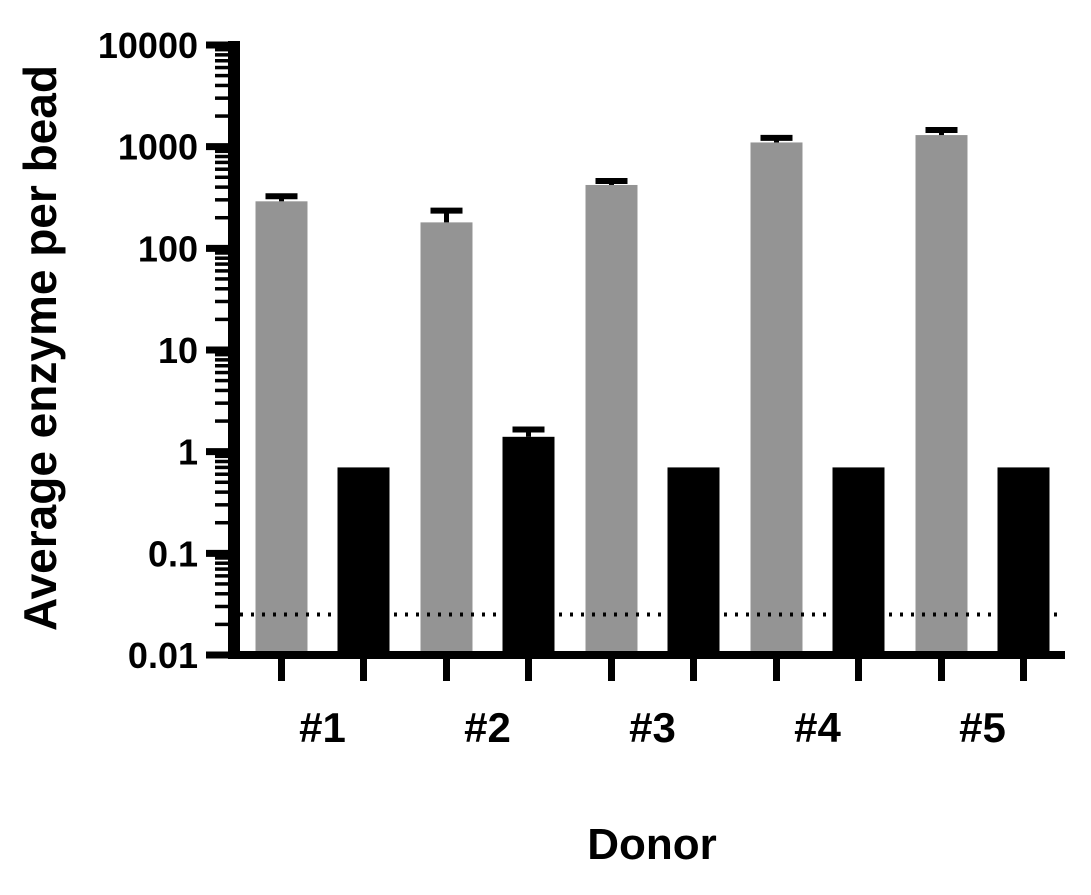  Describe the element at coordinates (1023, 561) in the screenshot. I see `bar-black-bars-#5` at that location.